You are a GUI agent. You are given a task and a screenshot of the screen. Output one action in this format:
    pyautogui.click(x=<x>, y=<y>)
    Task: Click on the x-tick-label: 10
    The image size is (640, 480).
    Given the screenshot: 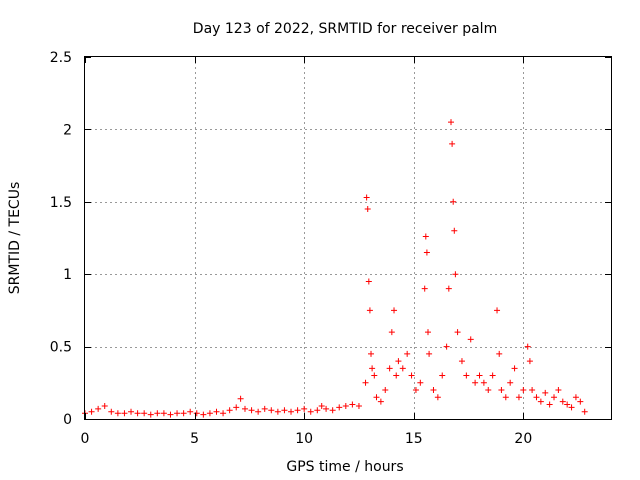 What is the action you would take?
    pyautogui.click(x=304, y=439)
    